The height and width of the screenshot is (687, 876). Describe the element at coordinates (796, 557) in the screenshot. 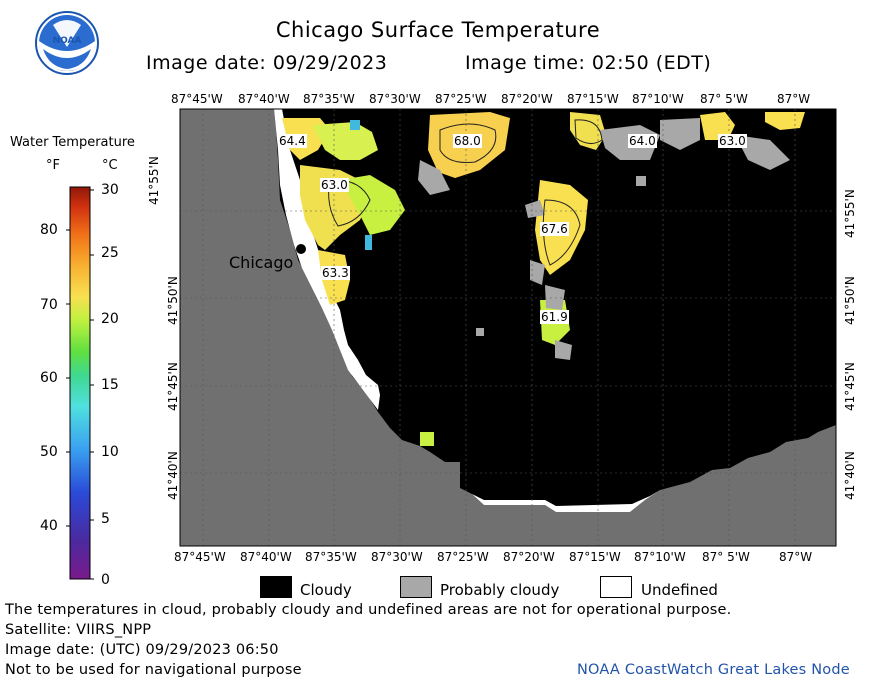

I see `lon-label-bottom: 87°W` at that location.